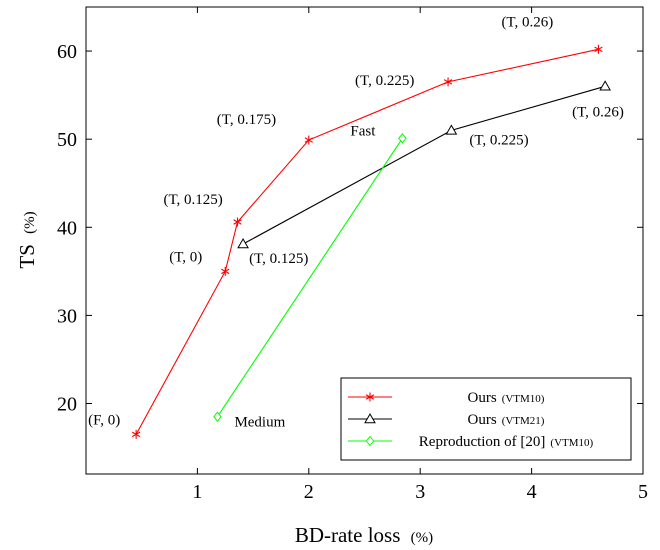 Image resolution: width=660 pixels, height=550 pixels. Describe the element at coordinates (363, 131) in the screenshot. I see `point-label: Fast` at that location.